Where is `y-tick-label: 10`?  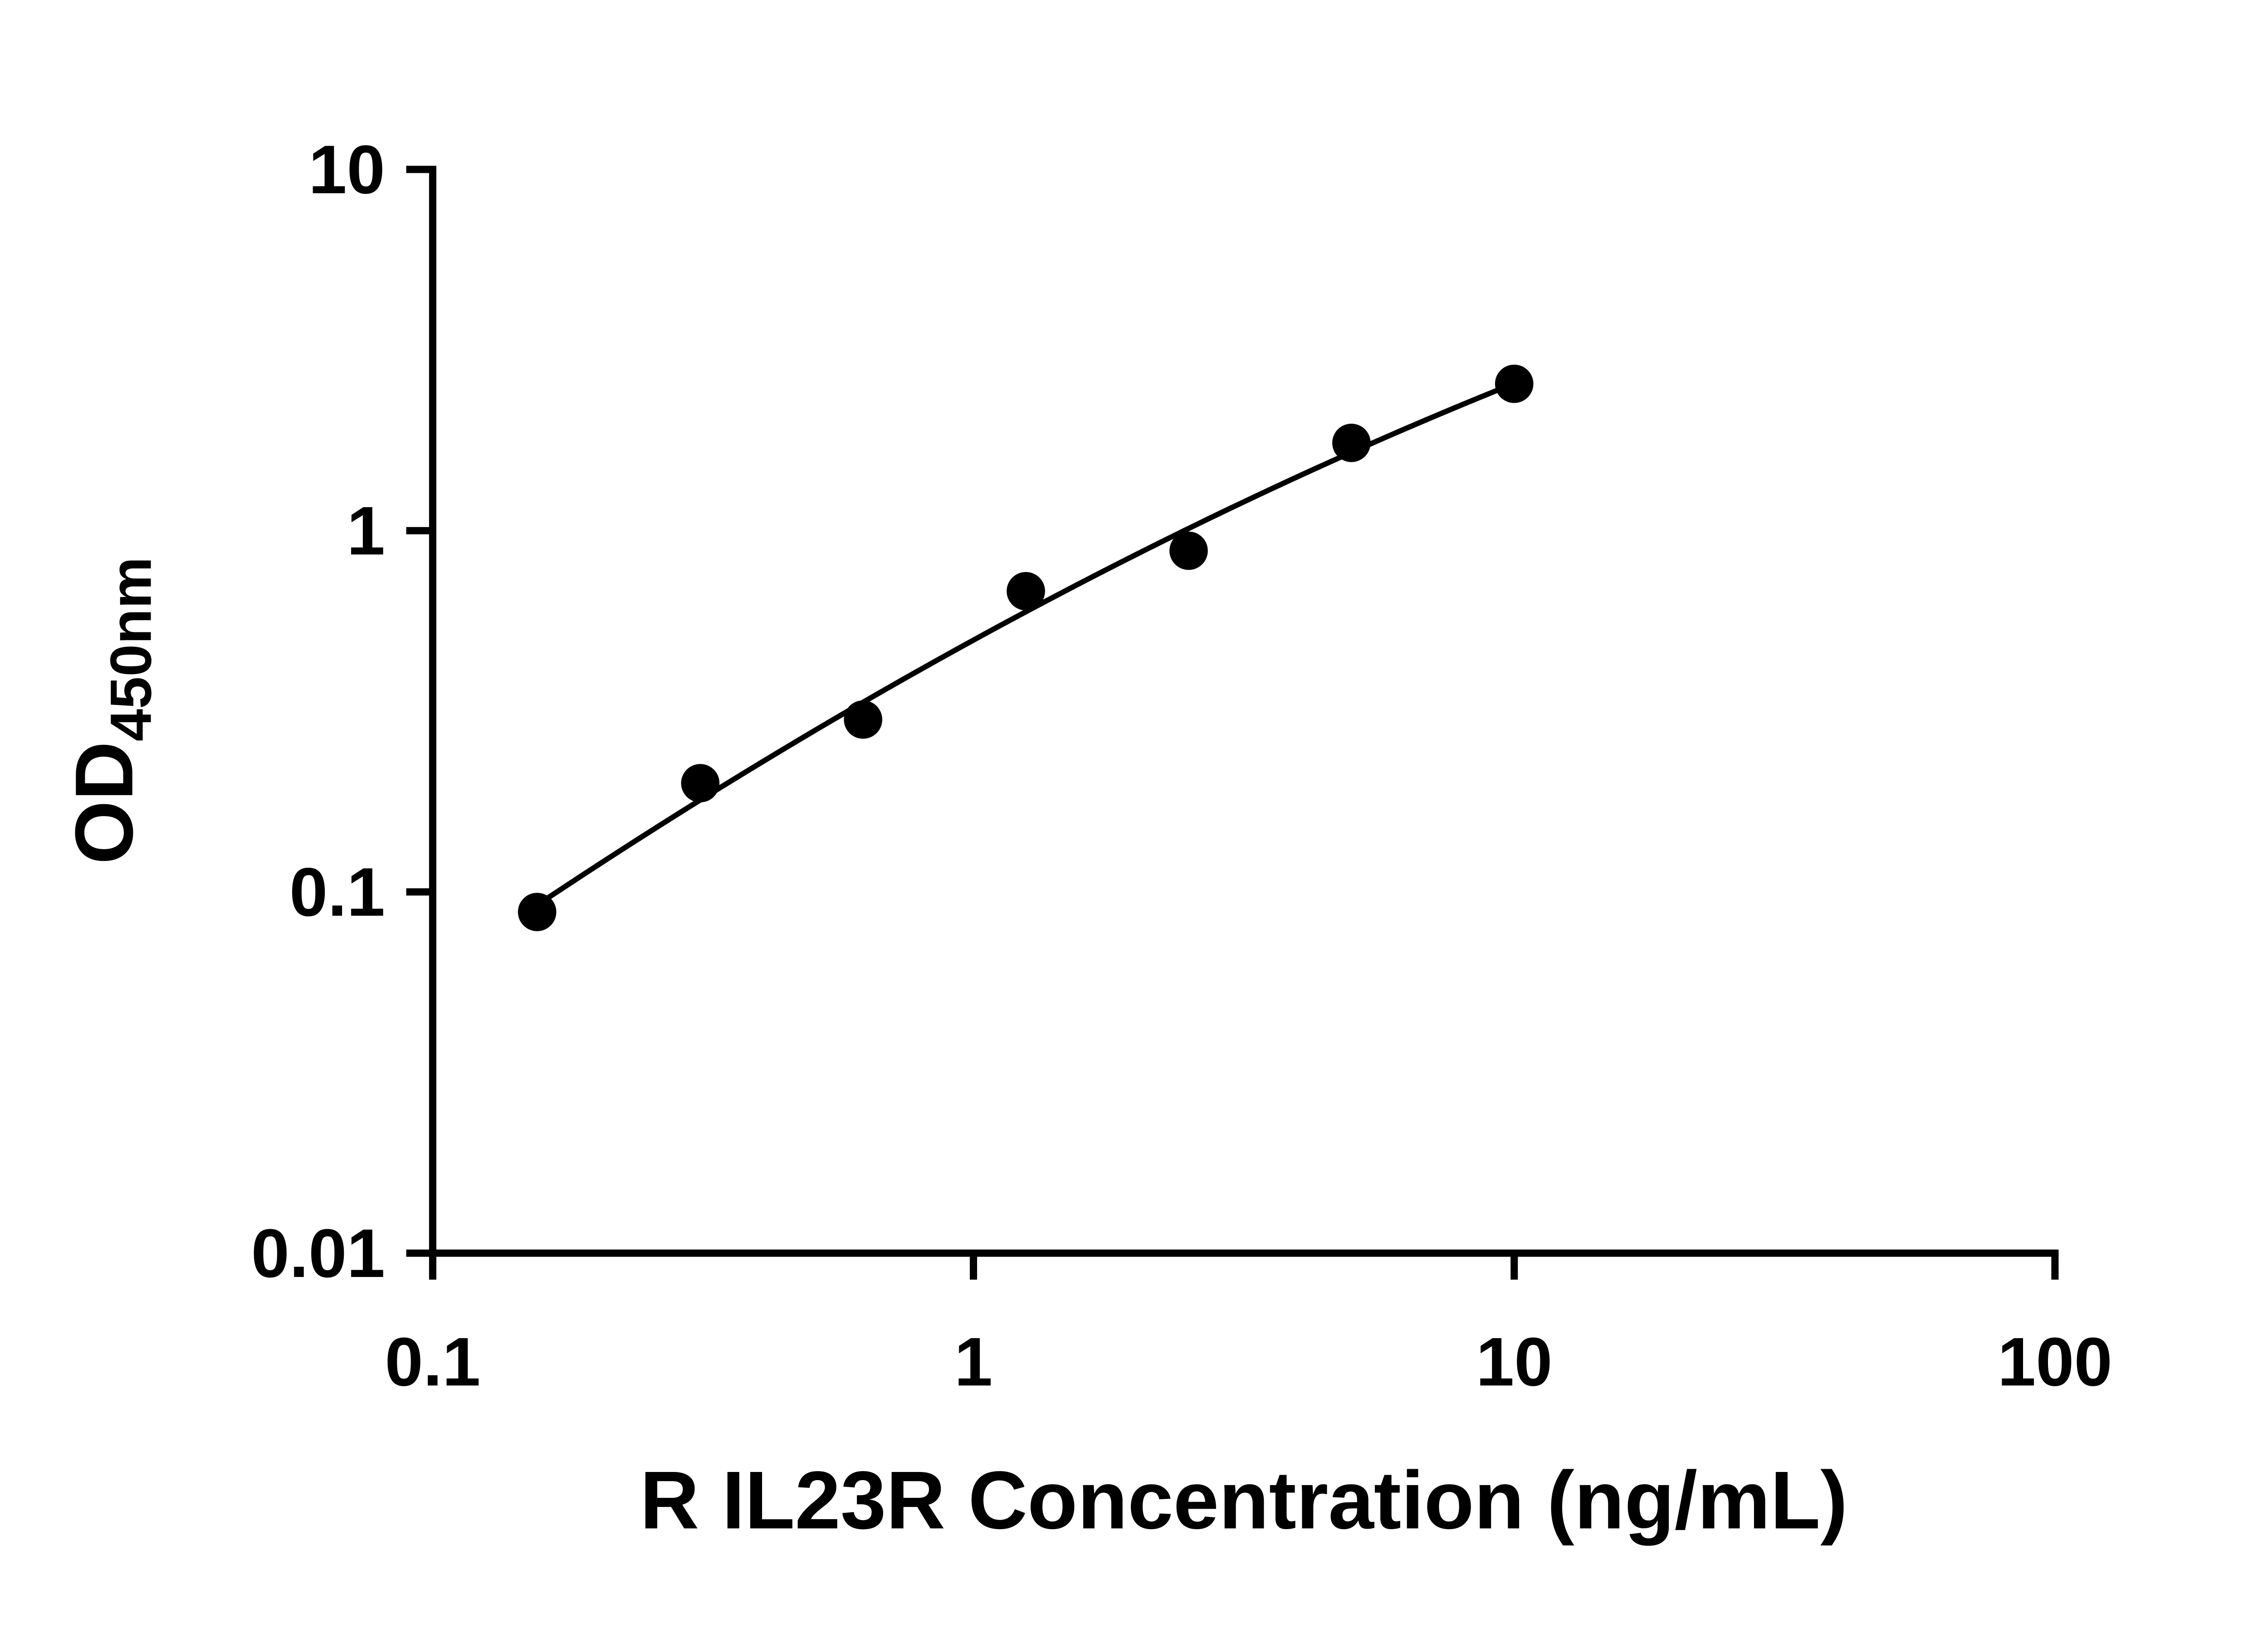 y-tick-label: 10 is located at coordinates (346, 170).